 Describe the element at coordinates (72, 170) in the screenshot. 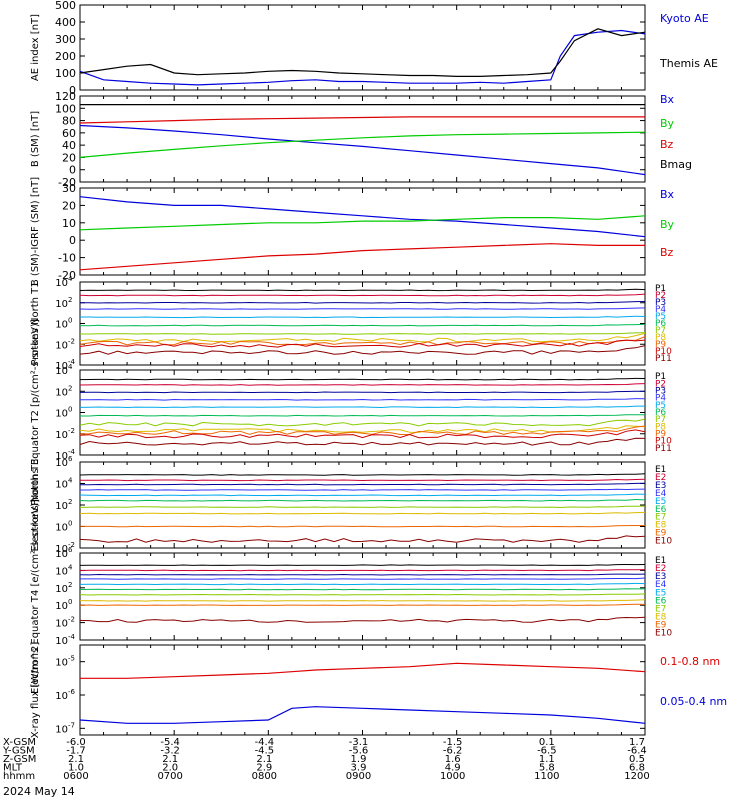

I see `y-tick-label: 0` at that location.